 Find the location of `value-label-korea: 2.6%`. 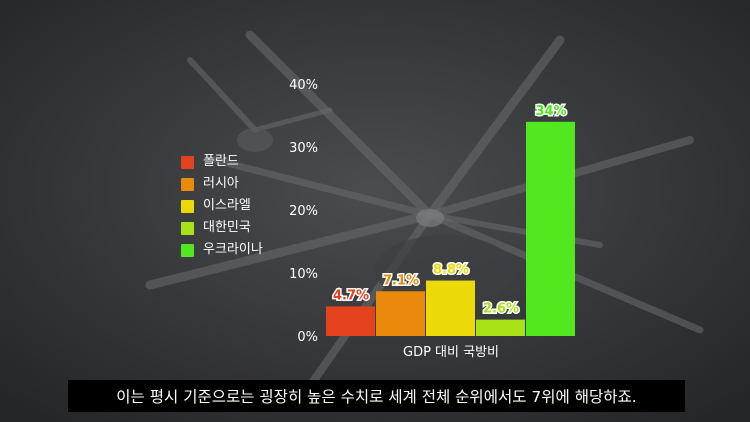

value-label-korea: 2.6% is located at coordinates (501, 309).